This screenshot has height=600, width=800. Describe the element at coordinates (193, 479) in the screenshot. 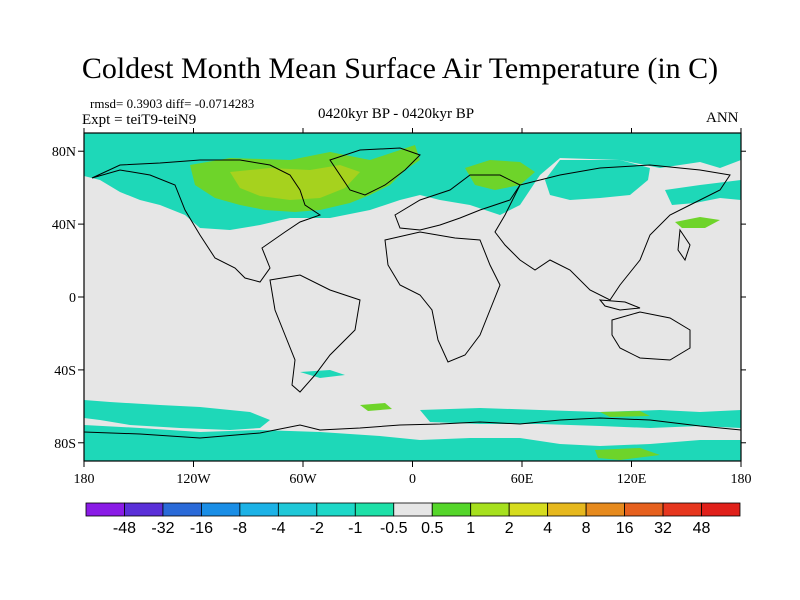

I see `lon-tick-label: 120W` at that location.